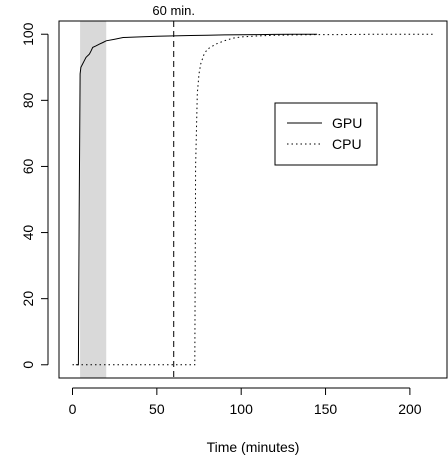 This screenshot has height=462, width=448. I want to click on shaded-region-layer, so click(93, 199).